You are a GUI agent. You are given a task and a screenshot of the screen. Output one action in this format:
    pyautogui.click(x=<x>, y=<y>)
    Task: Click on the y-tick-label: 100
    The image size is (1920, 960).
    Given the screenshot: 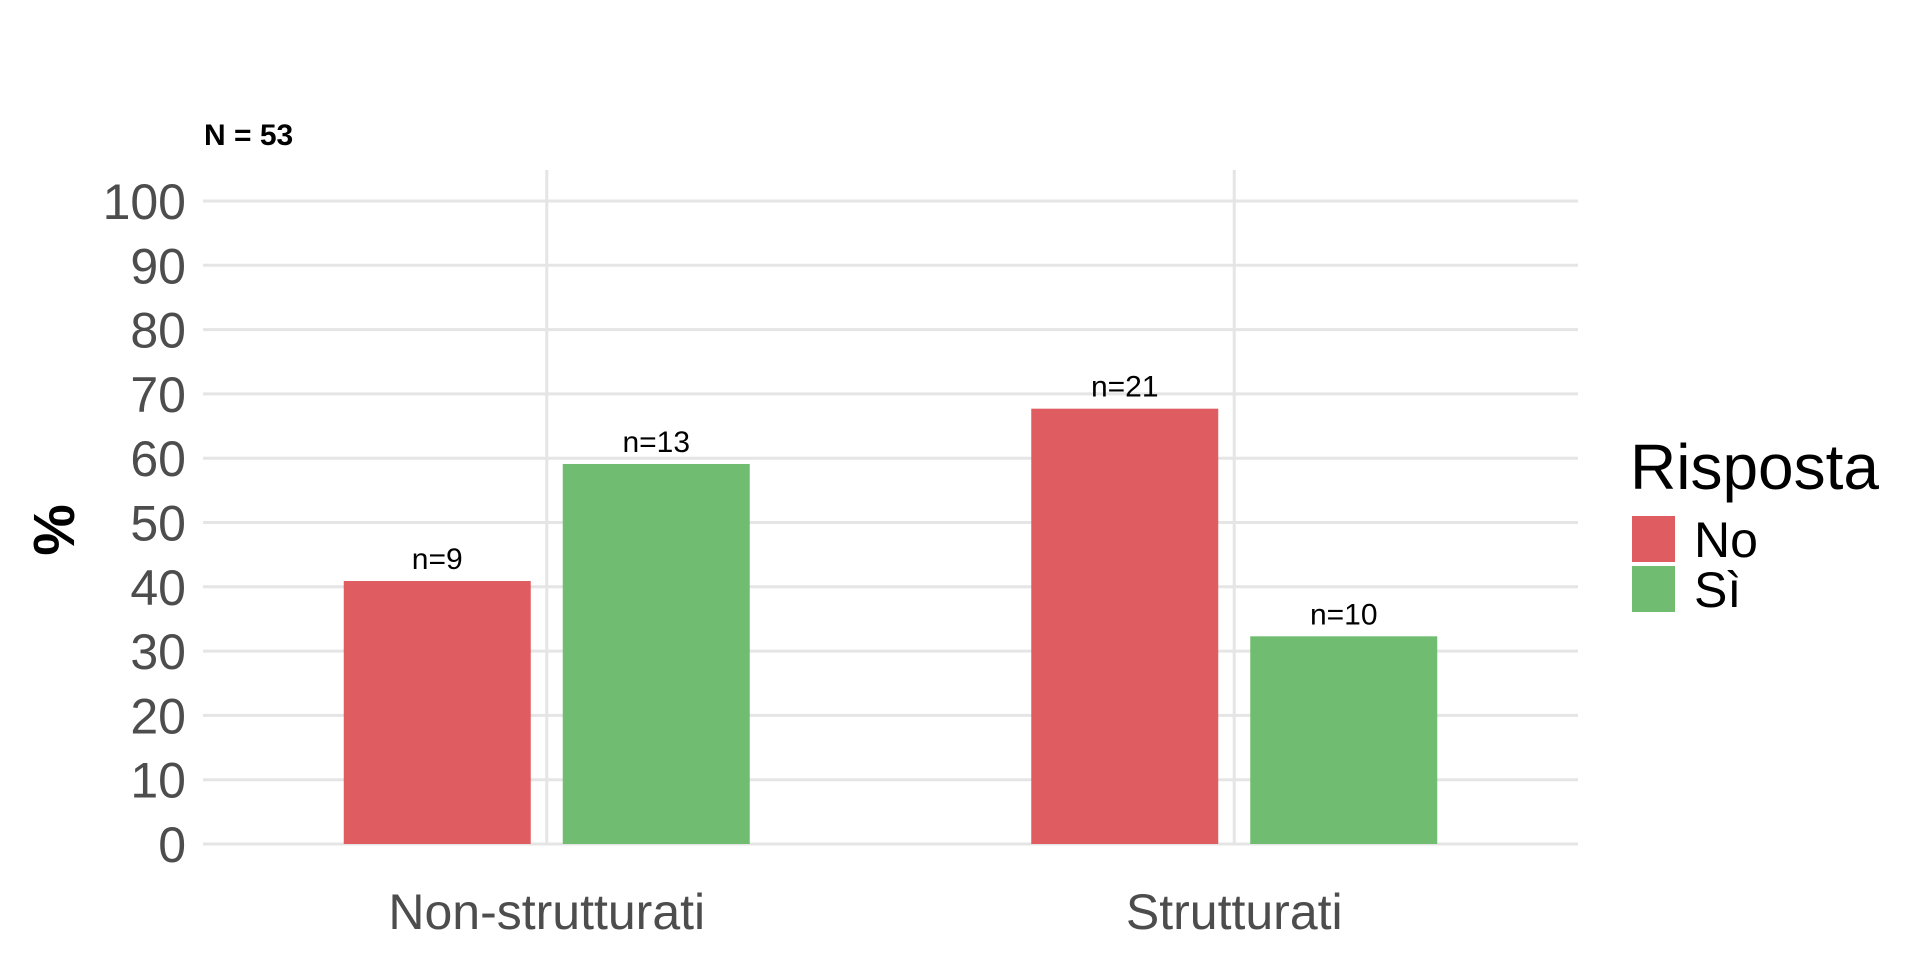 What is the action you would take?
    pyautogui.click(x=144, y=202)
    